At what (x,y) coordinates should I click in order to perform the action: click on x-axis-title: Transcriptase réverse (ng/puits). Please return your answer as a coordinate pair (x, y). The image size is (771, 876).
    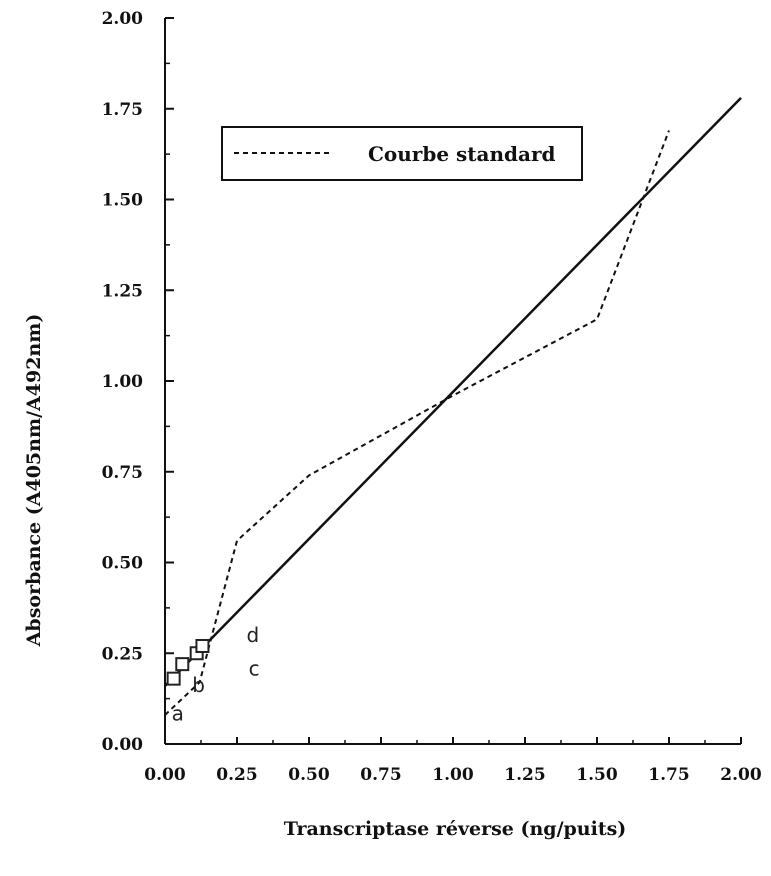
    Looking at the image, I should click on (455, 829).